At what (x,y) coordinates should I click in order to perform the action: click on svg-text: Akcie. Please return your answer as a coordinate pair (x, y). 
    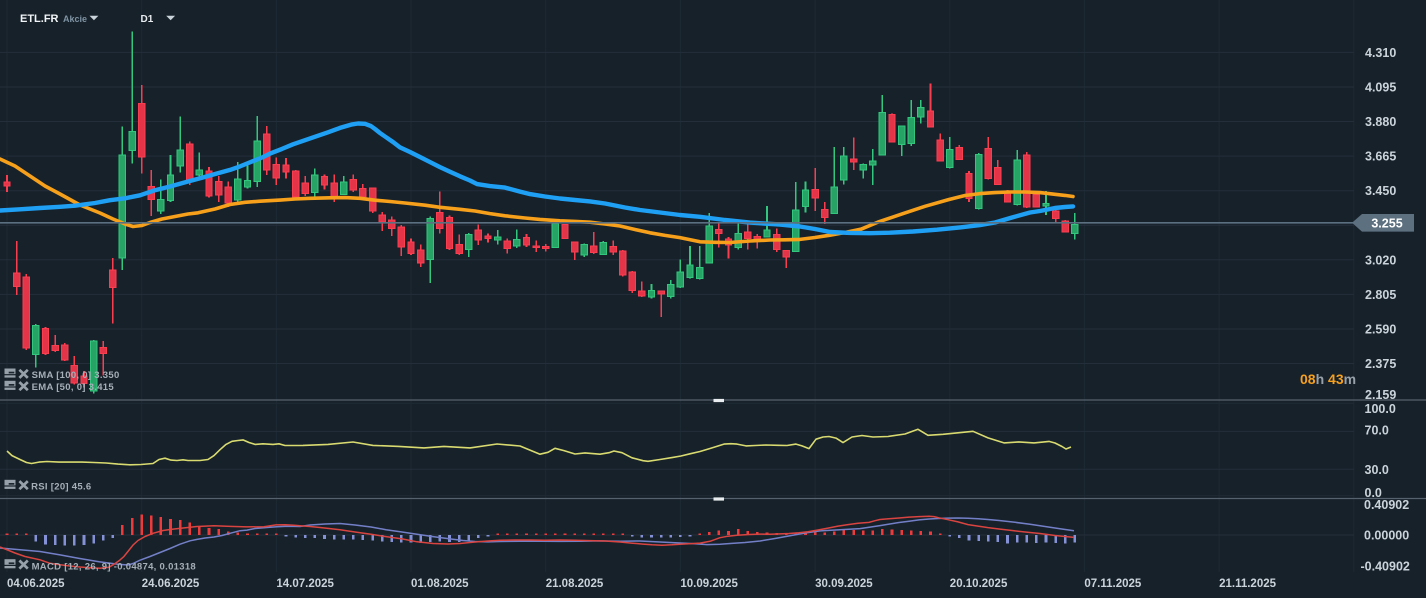
    Looking at the image, I should click on (75, 19).